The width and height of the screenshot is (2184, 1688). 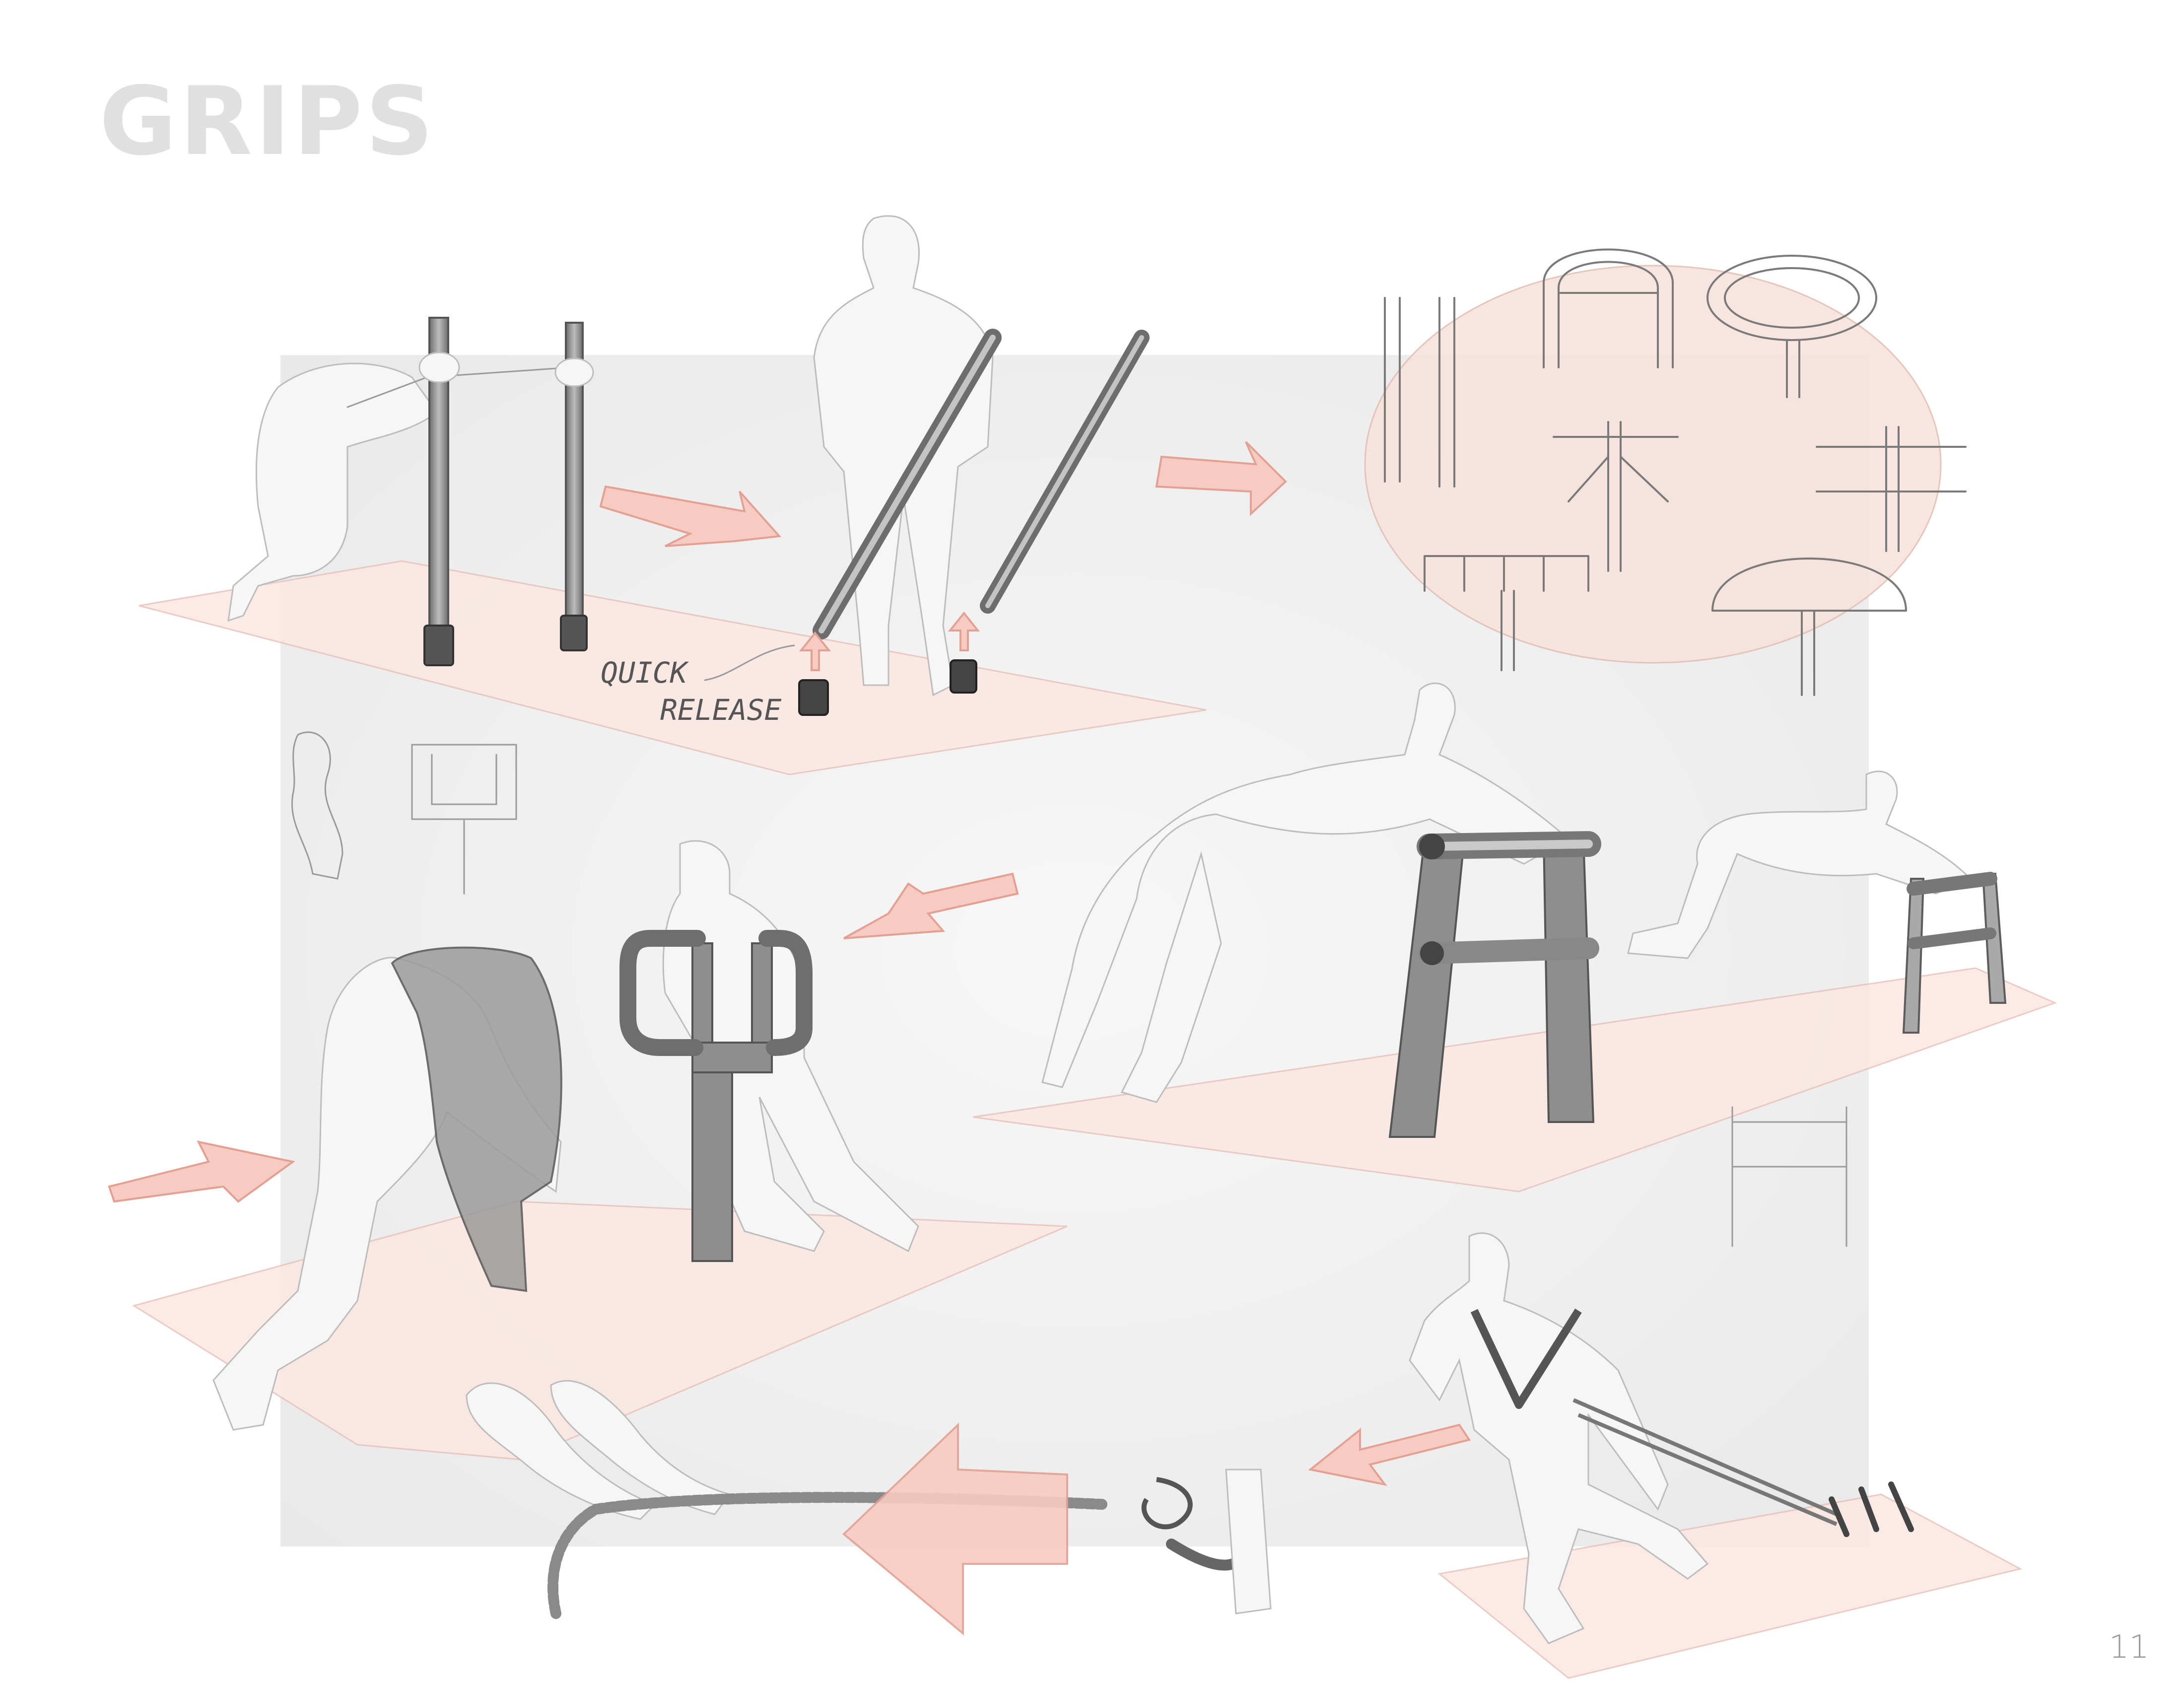 What do you see at coordinates (1526, 1358) in the screenshot?
I see `harness-strap` at bounding box center [1526, 1358].